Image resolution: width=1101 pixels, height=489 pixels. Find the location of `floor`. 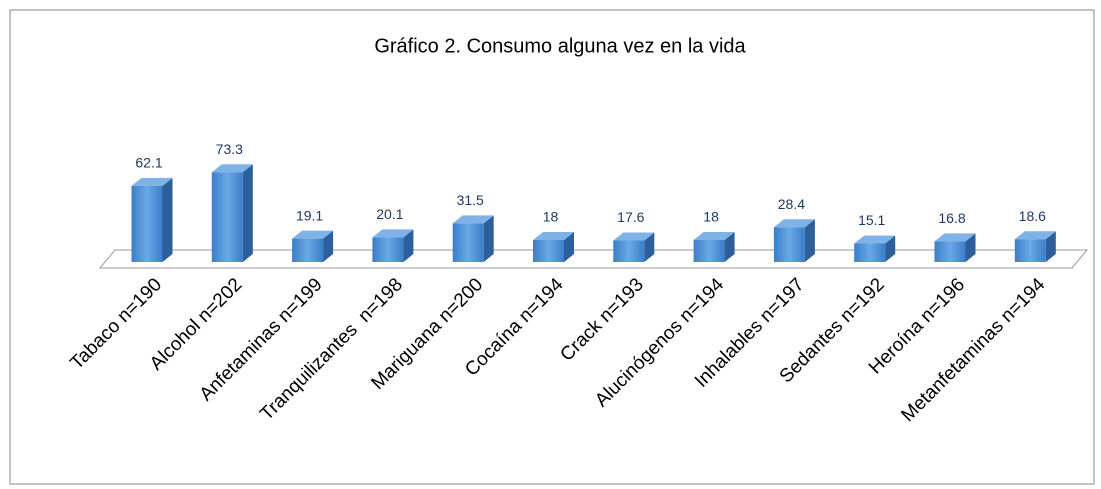

floor is located at coordinates (593, 259).